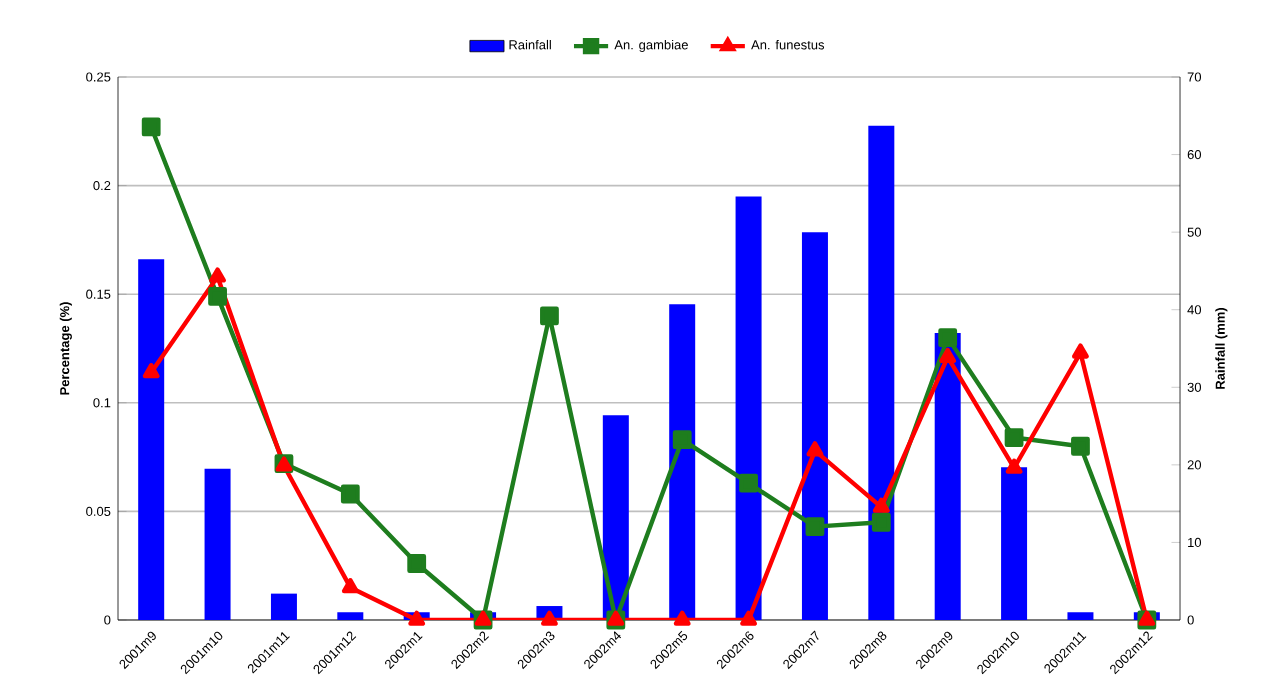 Image resolution: width=1272 pixels, height=695 pixels. Describe the element at coordinates (107, 620) in the screenshot. I see `y-tick-label: 0` at that location.